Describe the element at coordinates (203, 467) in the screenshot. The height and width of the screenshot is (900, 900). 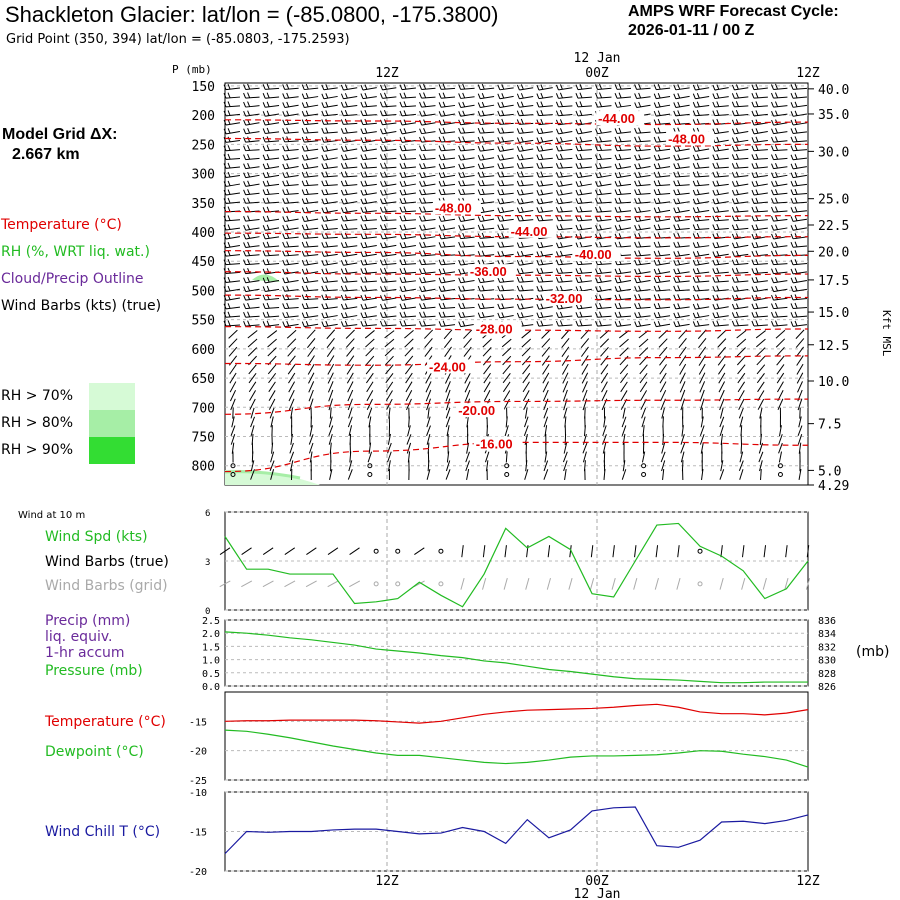
I see `pressure-tick-label: 800` at that location.